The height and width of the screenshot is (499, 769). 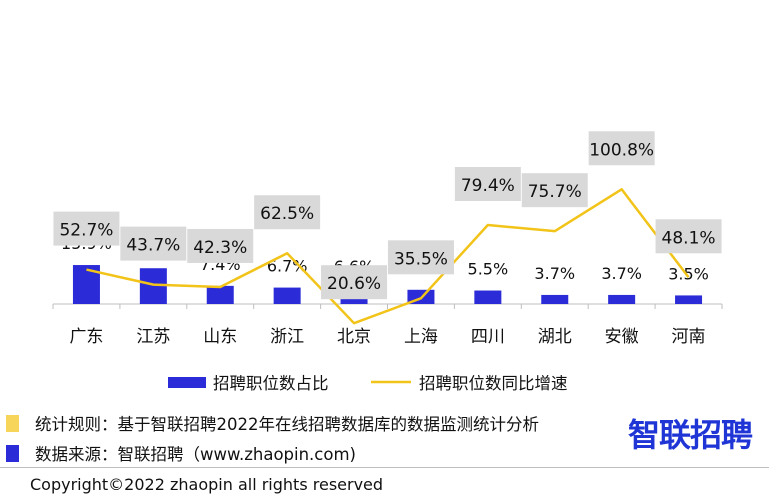 I want to click on x-tick-label: 湖北, so click(x=555, y=337).